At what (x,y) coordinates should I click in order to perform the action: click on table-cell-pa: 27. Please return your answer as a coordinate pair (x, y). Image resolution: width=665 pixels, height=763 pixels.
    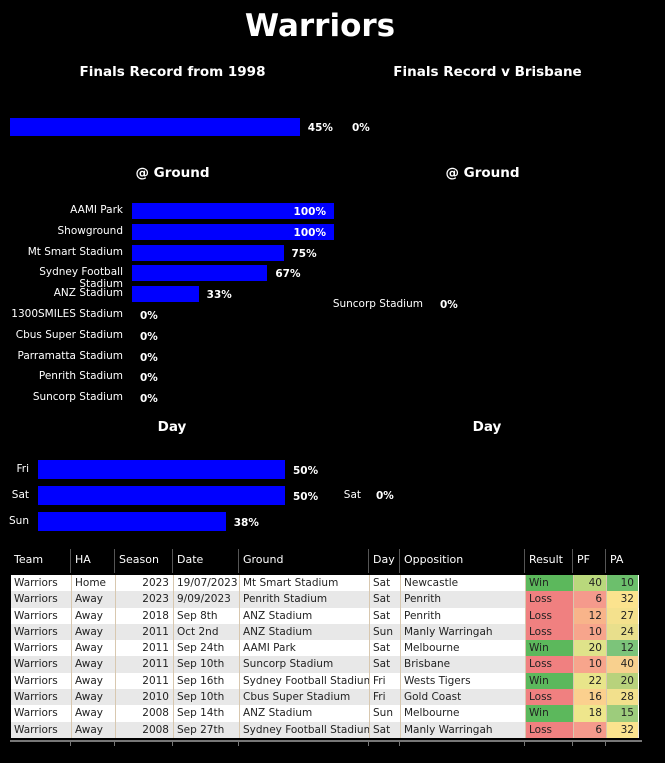
    Looking at the image, I should click on (622, 615).